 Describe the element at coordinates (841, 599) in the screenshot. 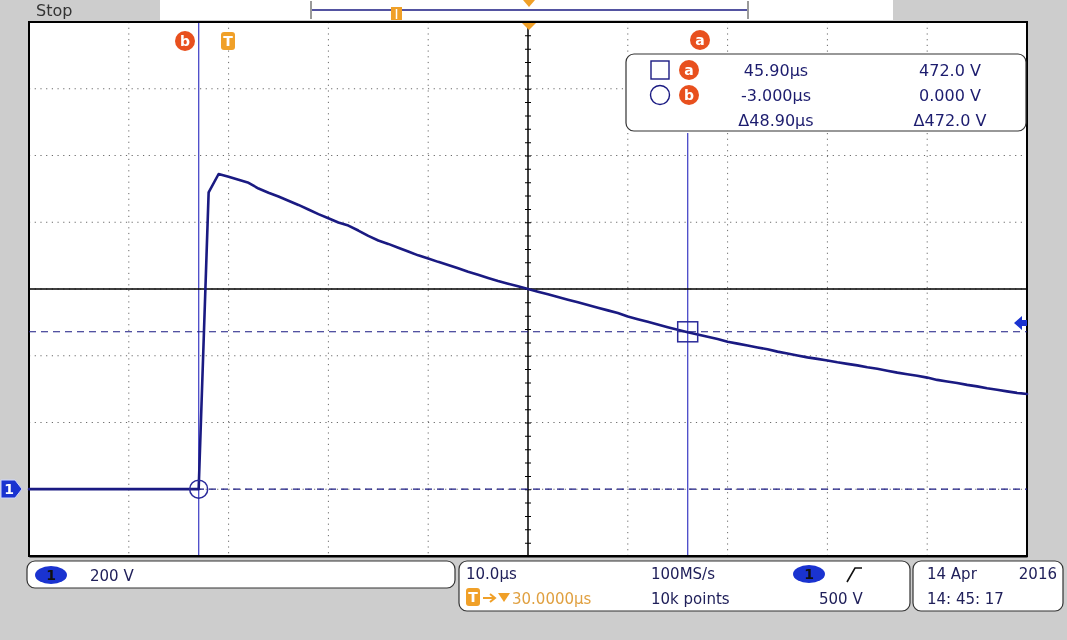

I see `text: 500 V` at that location.